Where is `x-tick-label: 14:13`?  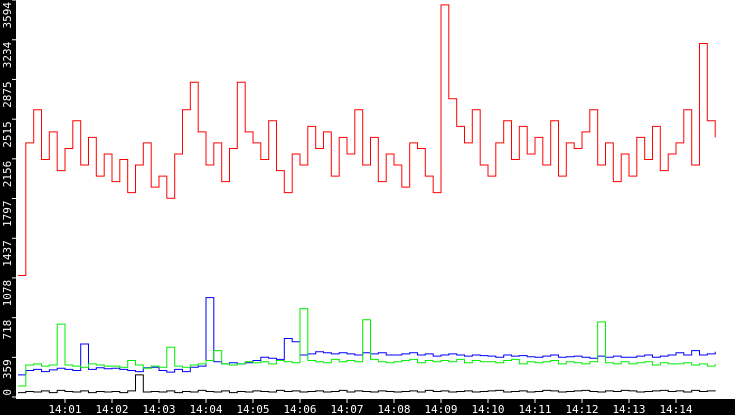 x-tick-label: 14:13 is located at coordinates (628, 409).